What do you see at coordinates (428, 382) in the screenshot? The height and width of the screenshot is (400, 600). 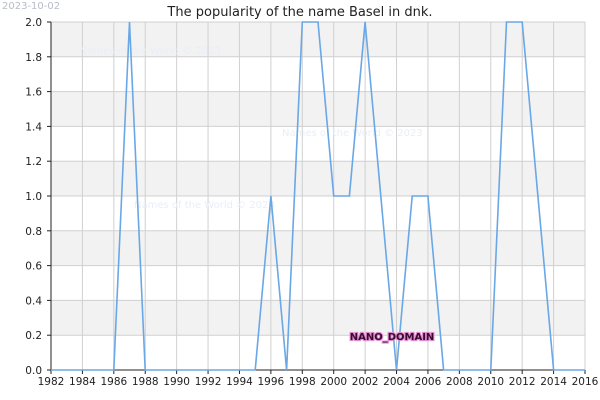 I see `x-tick-label: 2006` at bounding box center [428, 382].